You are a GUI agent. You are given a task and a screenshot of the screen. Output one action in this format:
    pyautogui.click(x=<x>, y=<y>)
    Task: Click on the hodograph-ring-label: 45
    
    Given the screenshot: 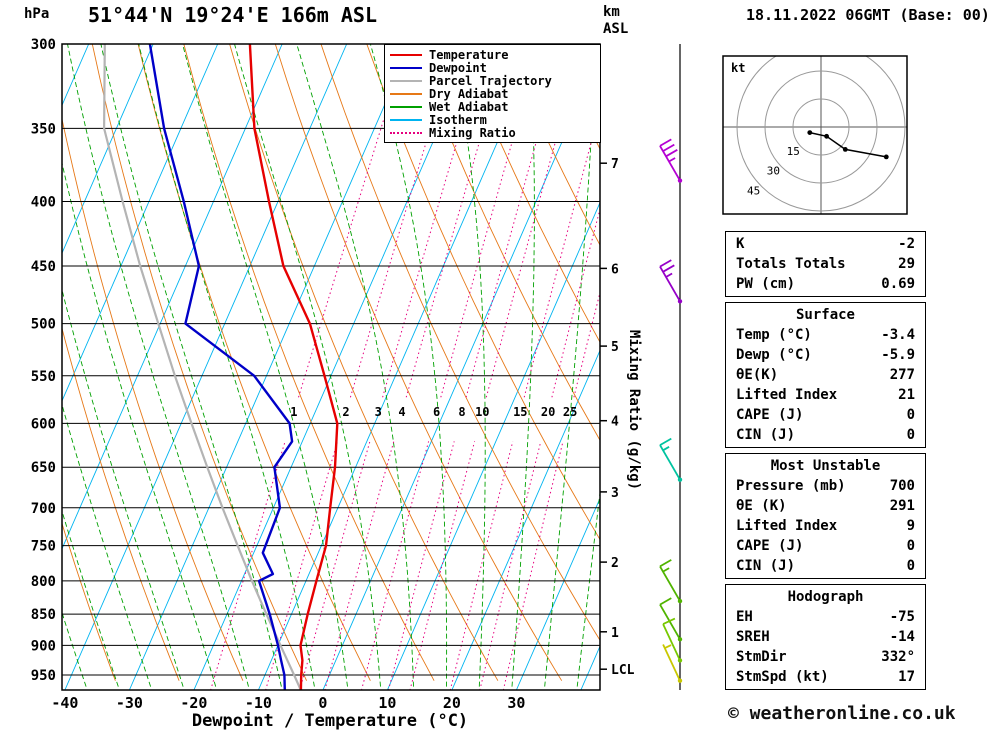 What is the action you would take?
    pyautogui.click(x=753, y=190)
    